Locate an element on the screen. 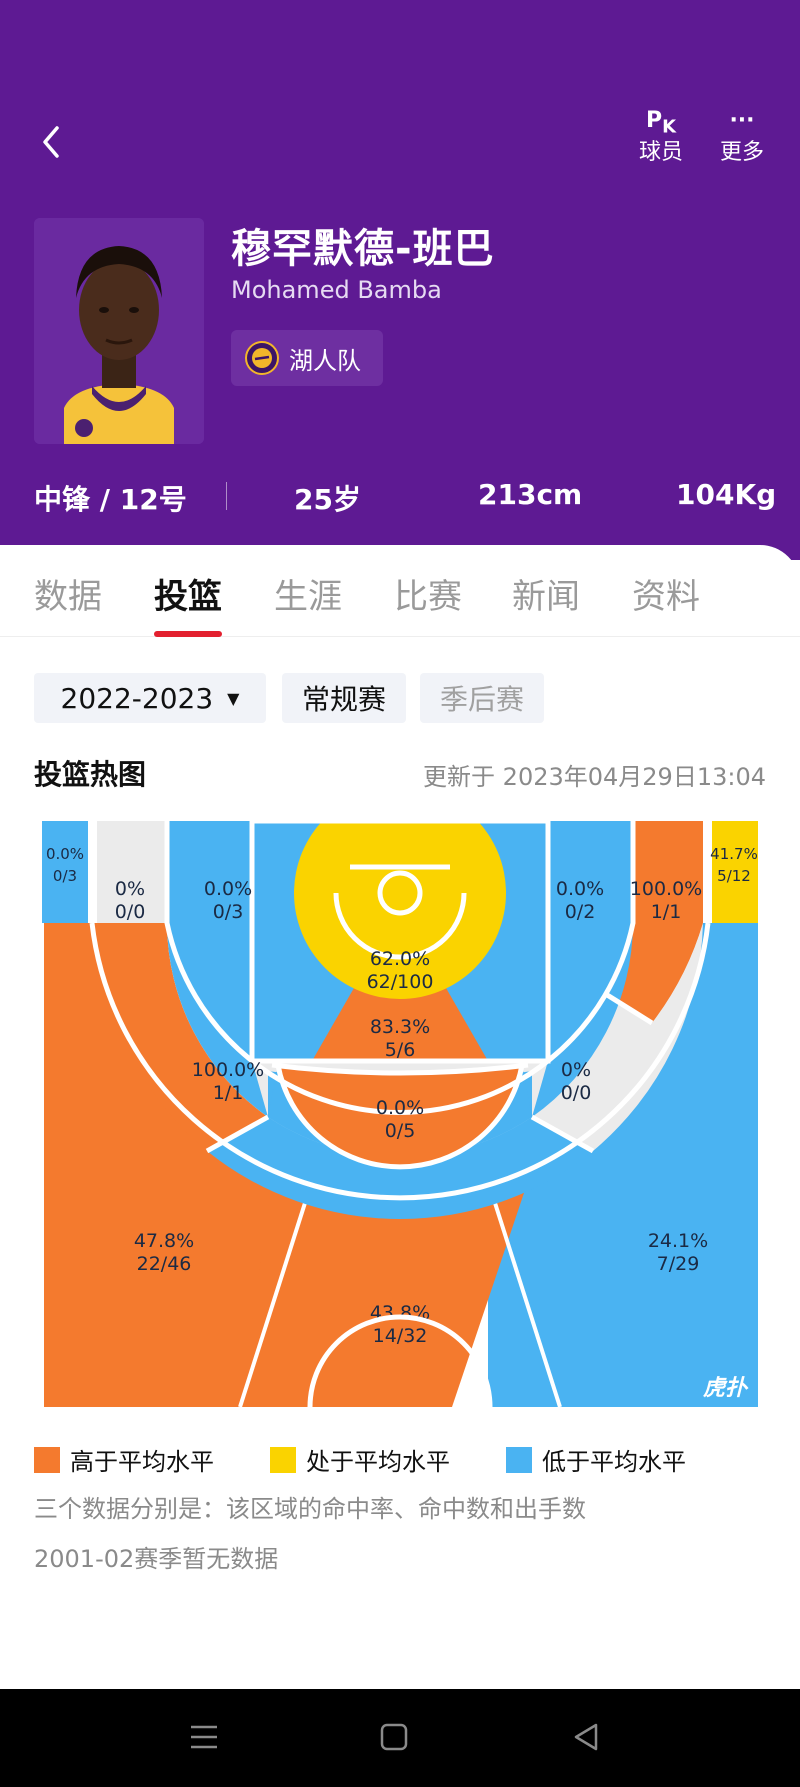 This screenshot has height=1787, width=800. menu-nav-button is located at coordinates (204, 1737).